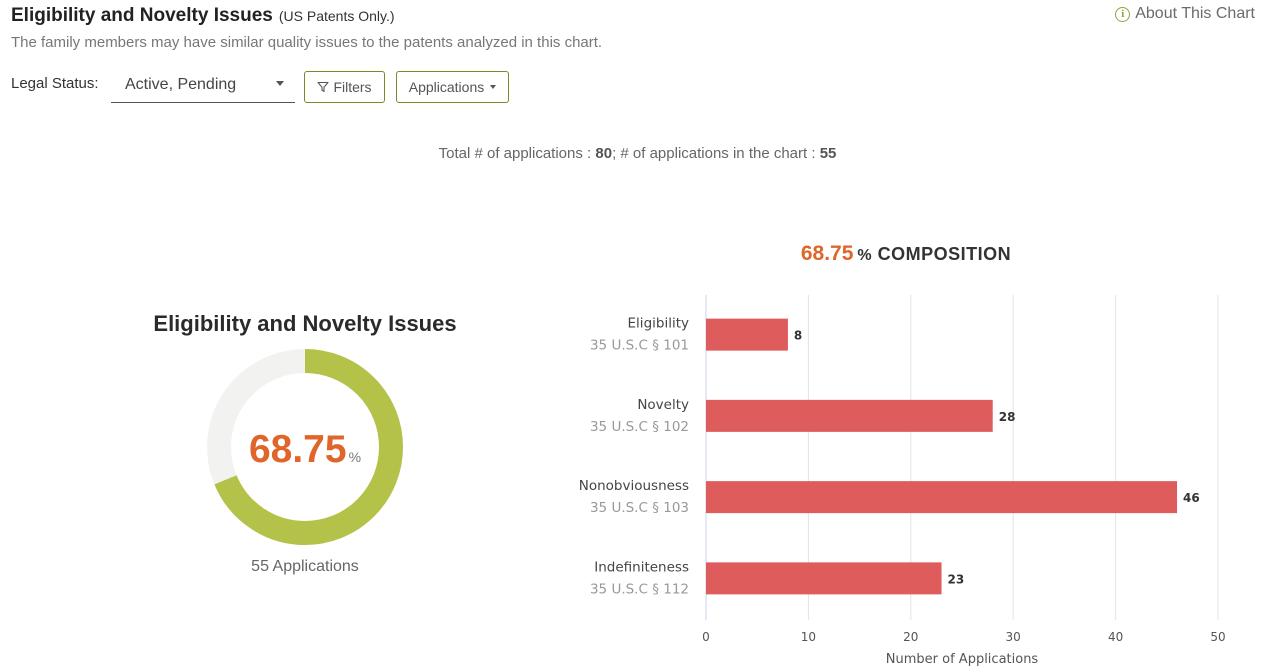 The image size is (1275, 669). What do you see at coordinates (639, 589) in the screenshot?
I see `category-sublabel: 35 U.S.C § 112` at bounding box center [639, 589].